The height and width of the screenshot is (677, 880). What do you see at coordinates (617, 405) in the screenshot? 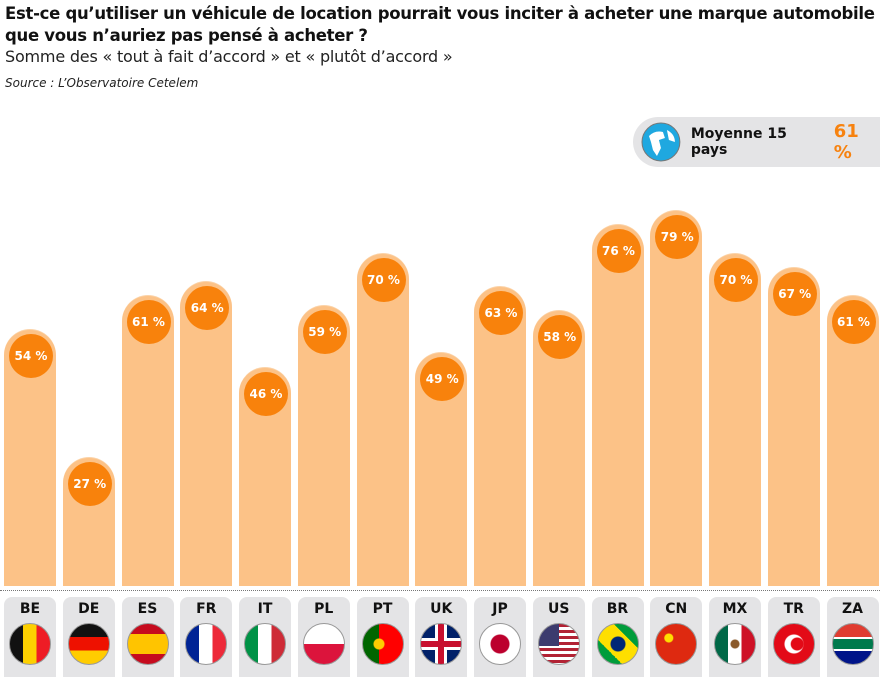
I see `bar-br: 76 %` at bounding box center [617, 405].